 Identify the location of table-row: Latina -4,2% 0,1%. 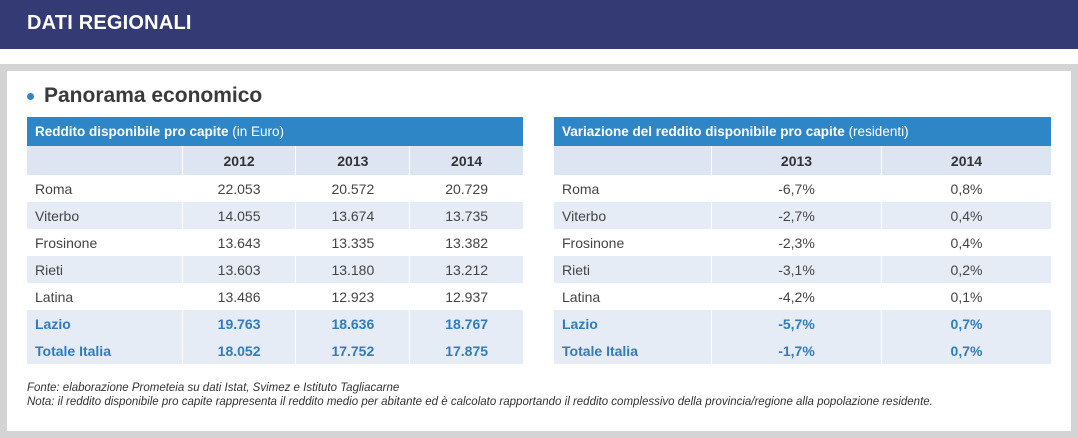
(802, 296).